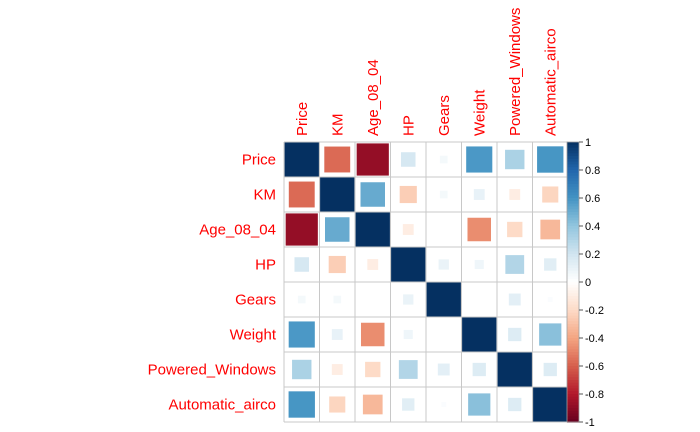 The width and height of the screenshot is (700, 432). Describe the element at coordinates (408, 194) in the screenshot. I see `cell-KM-HP` at that location.